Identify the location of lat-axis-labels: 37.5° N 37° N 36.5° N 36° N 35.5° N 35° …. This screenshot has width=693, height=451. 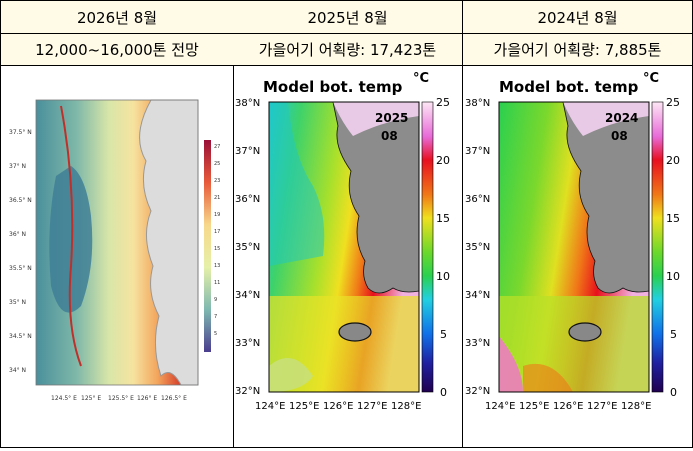
(20, 251).